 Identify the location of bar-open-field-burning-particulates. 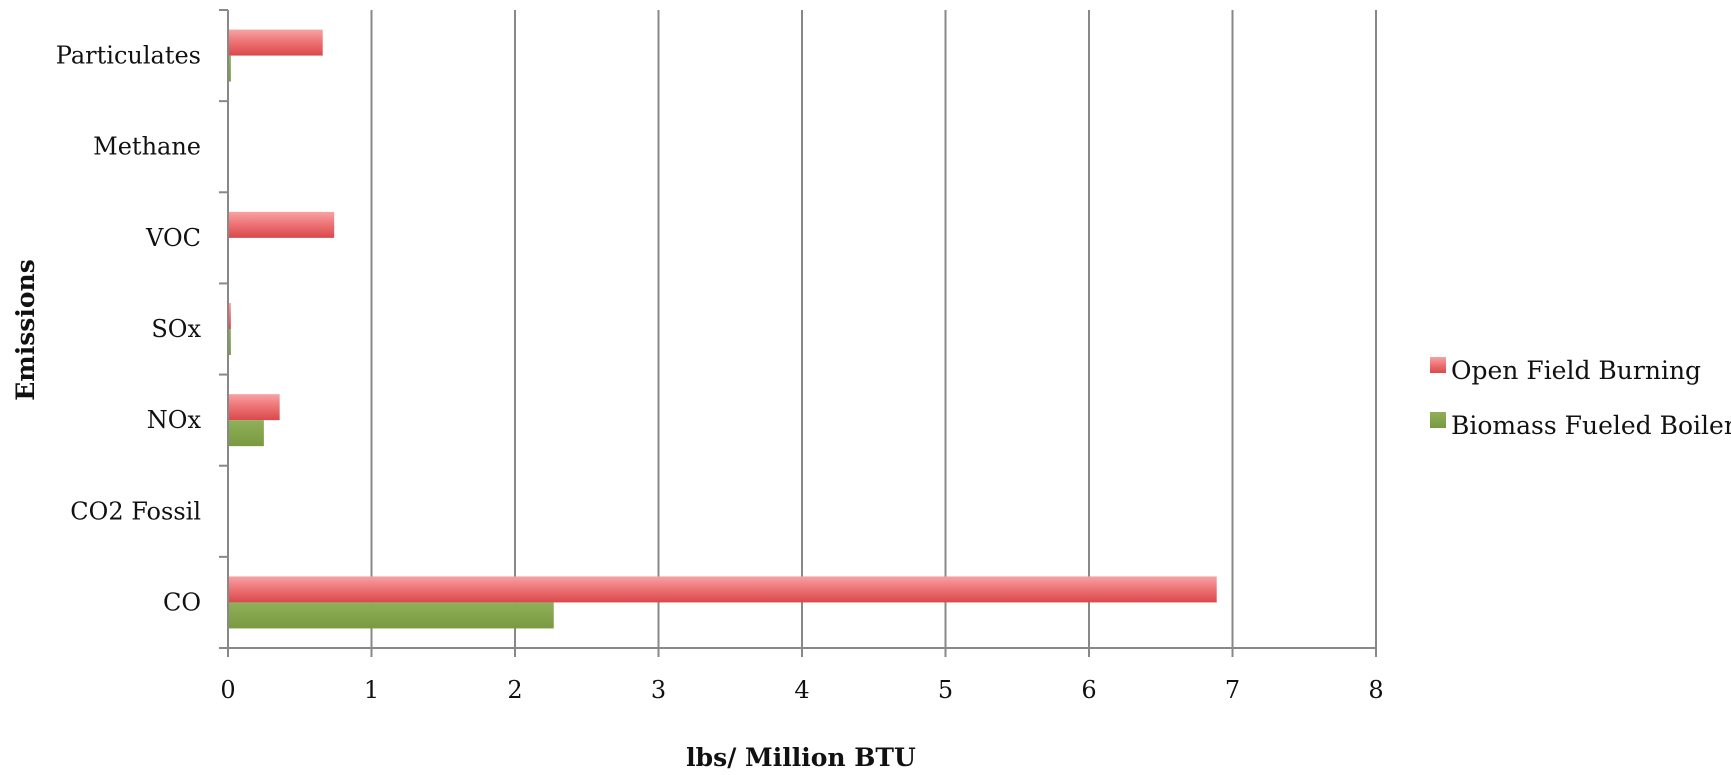
(275, 42).